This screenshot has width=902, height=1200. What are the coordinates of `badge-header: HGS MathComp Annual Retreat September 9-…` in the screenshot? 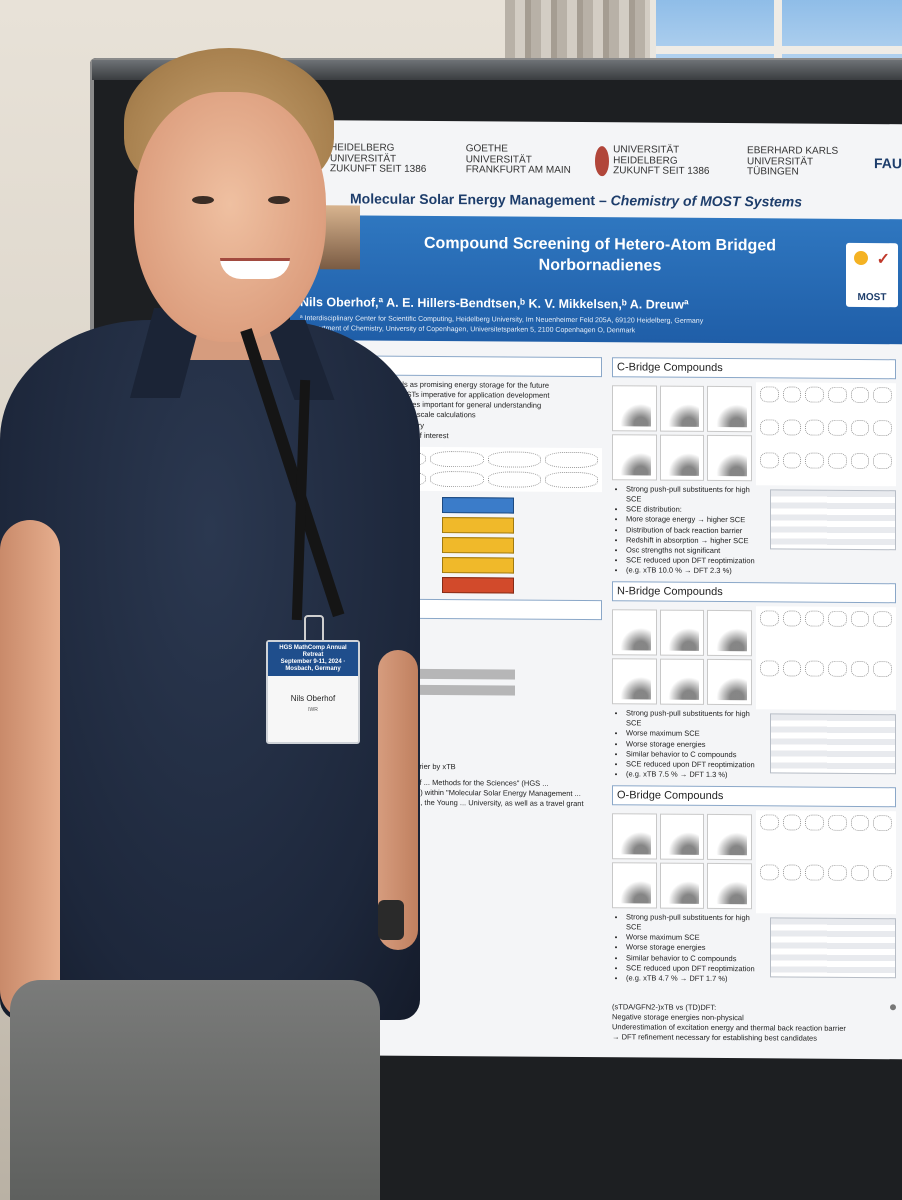 It's located at (313, 659).